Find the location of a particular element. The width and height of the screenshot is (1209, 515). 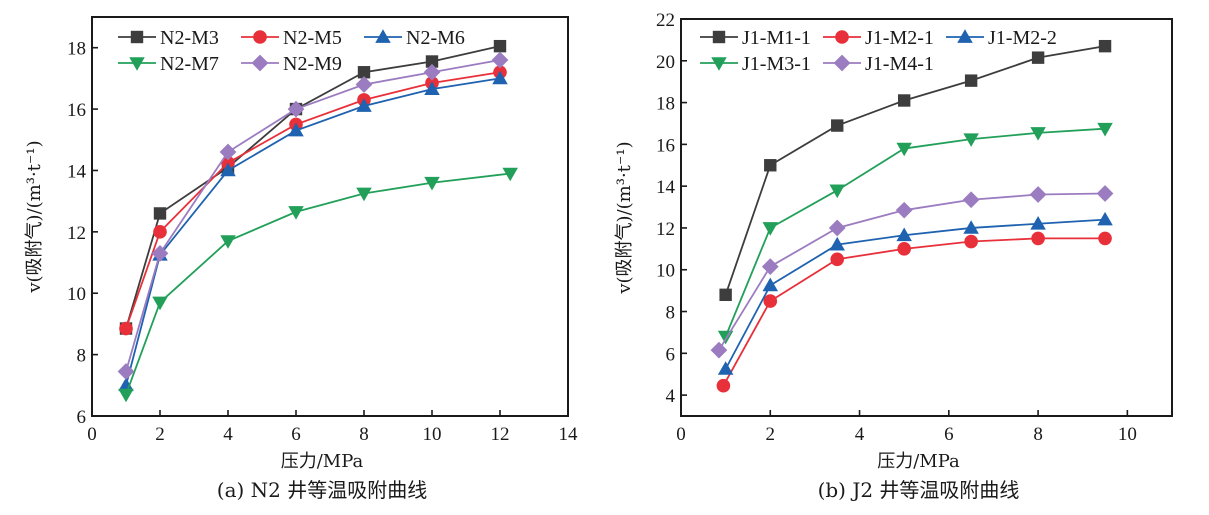

y-axis-title: v(吸附气)/(m³·t⁻¹) is located at coordinates (34, 216).